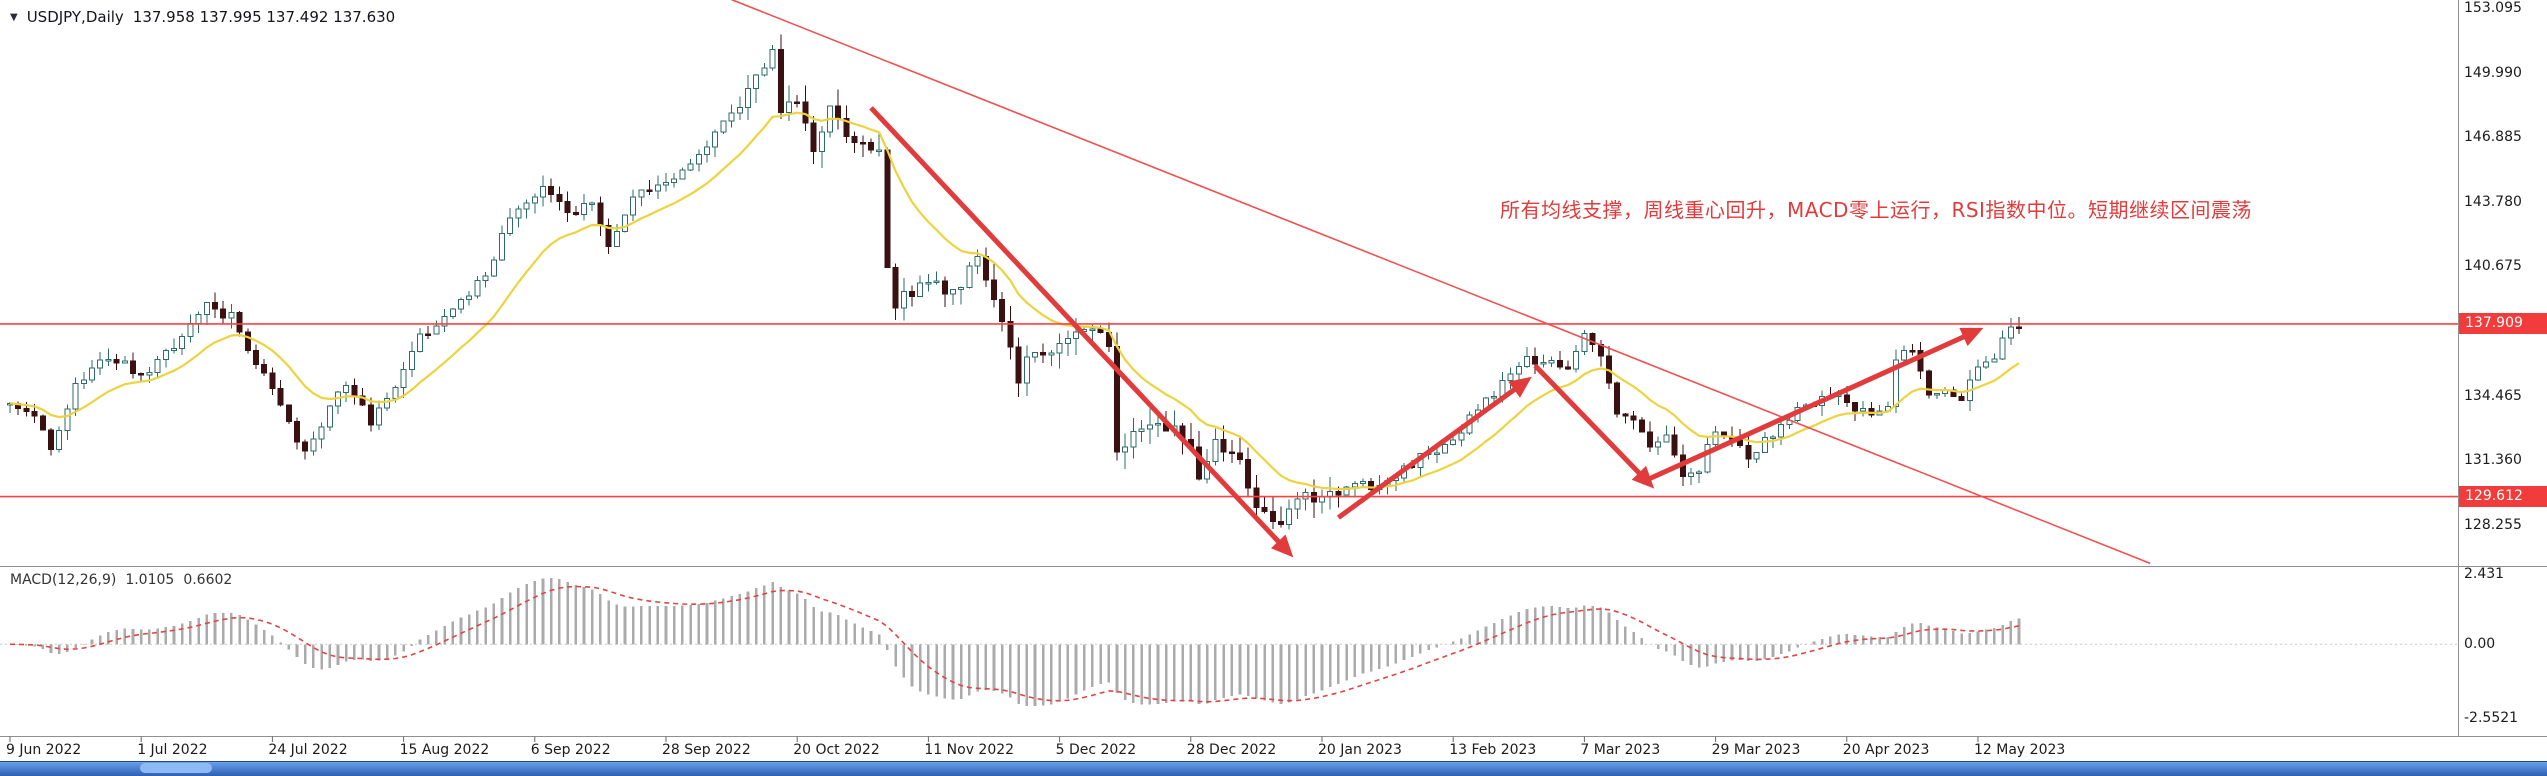  I want to click on symbol-name: USDJPY,Daily, so click(75, 17).